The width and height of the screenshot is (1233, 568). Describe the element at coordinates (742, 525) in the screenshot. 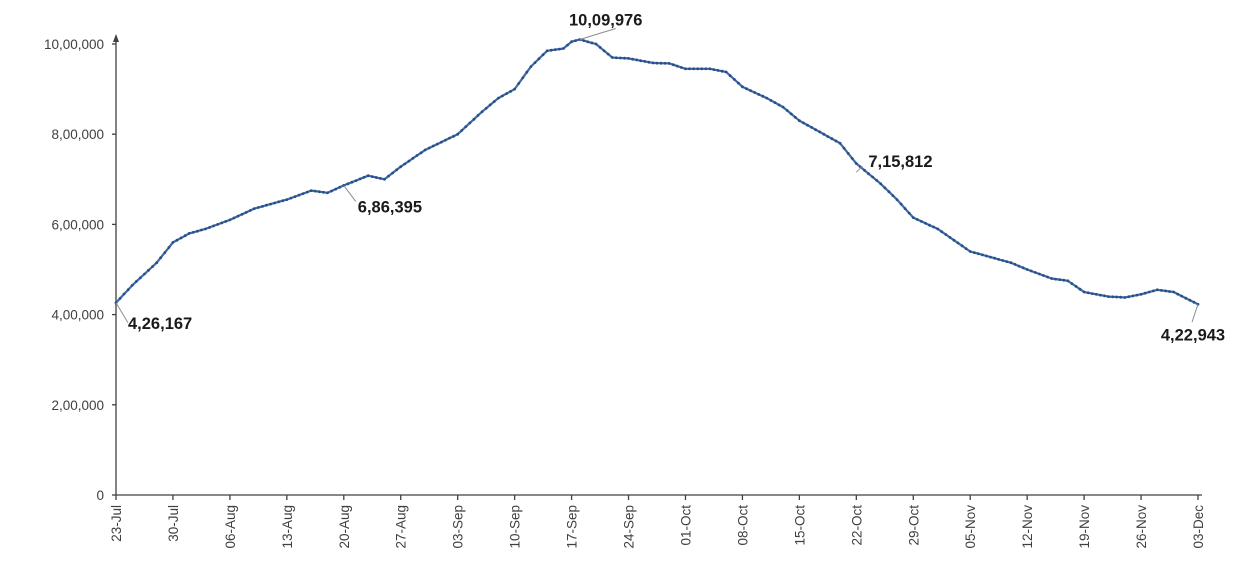

I see `x-tick-label: 08-Oct` at that location.